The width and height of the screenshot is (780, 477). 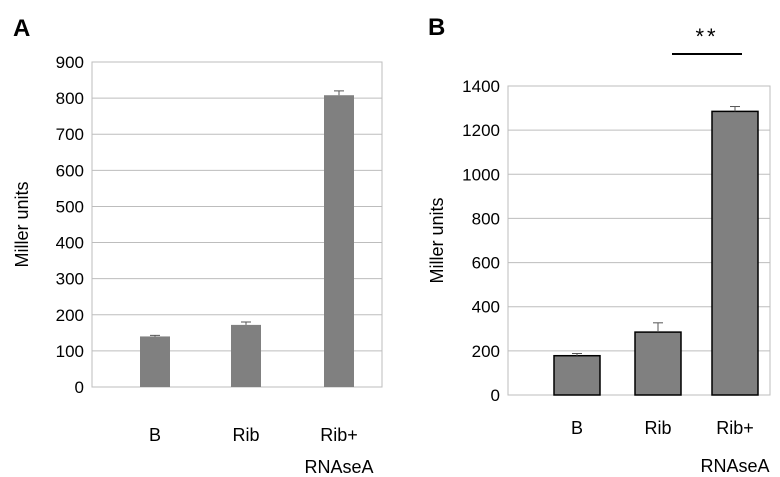 What do you see at coordinates (481, 130) in the screenshot?
I see `panel-b-y-tick-label: 1200` at bounding box center [481, 130].